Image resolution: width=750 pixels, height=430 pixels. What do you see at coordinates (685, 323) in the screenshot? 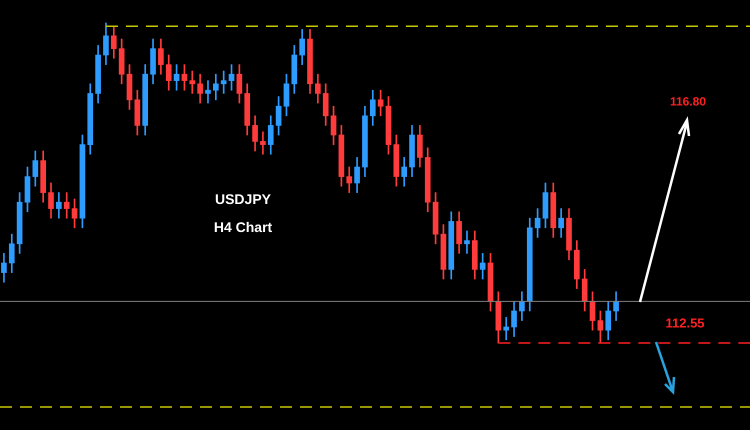
I see `text: 112.55` at bounding box center [685, 323].